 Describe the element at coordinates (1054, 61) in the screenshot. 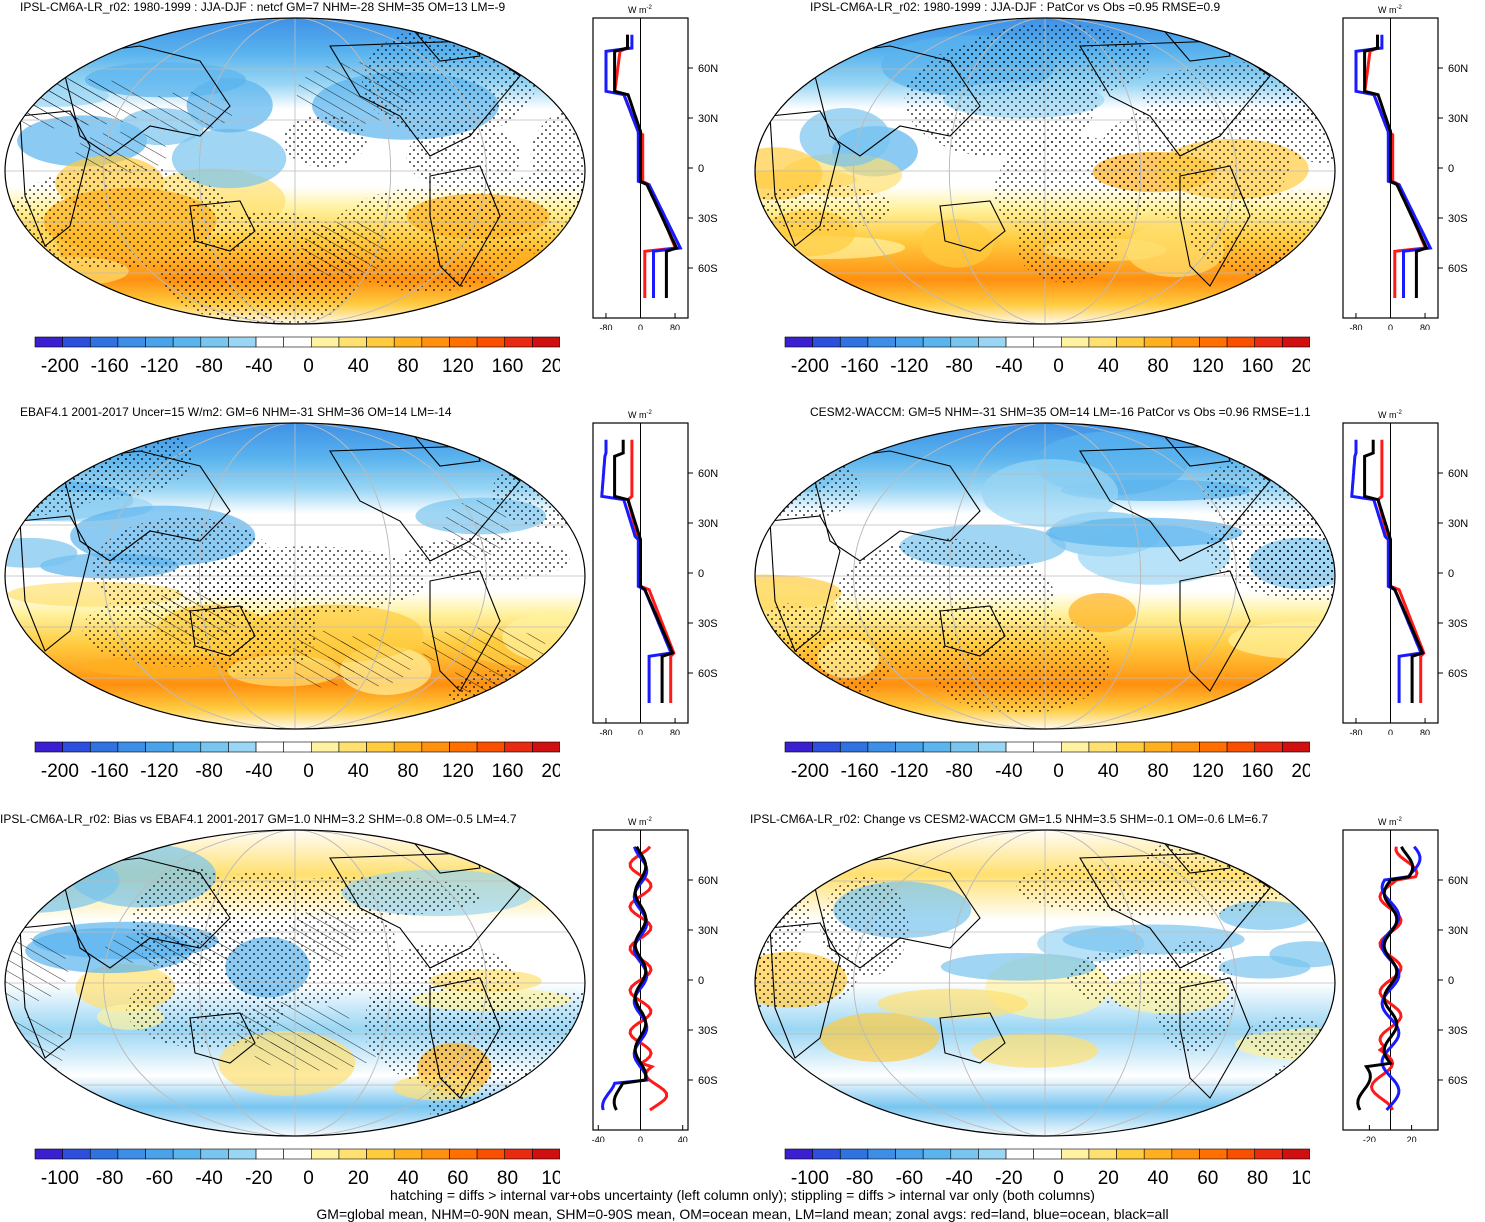

I see `stippling` at that location.